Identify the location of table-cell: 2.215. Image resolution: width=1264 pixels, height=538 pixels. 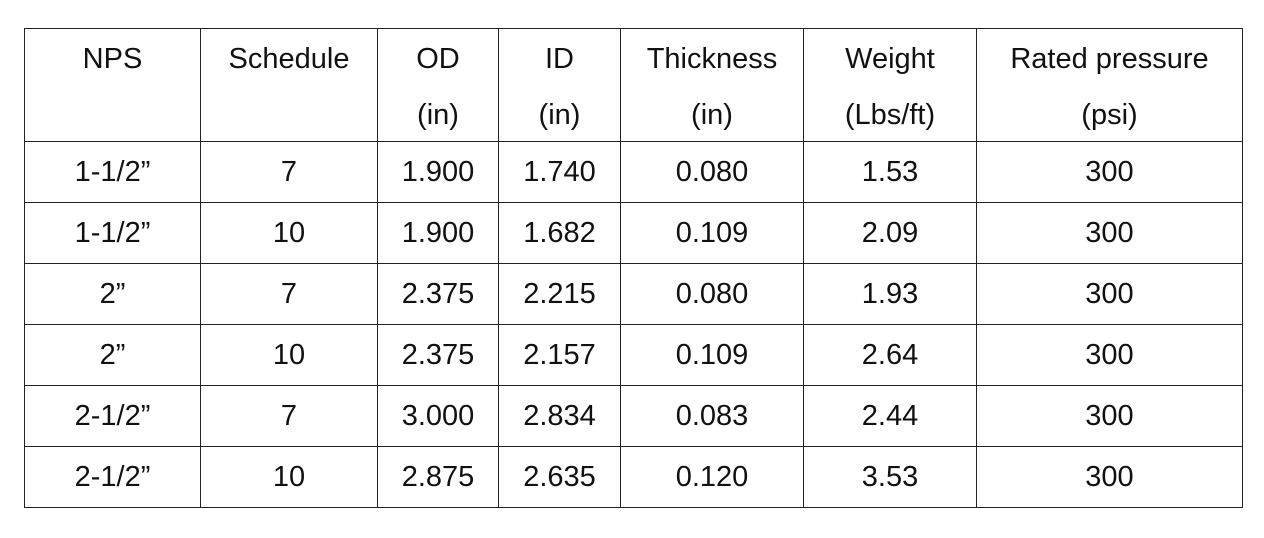
(559, 294).